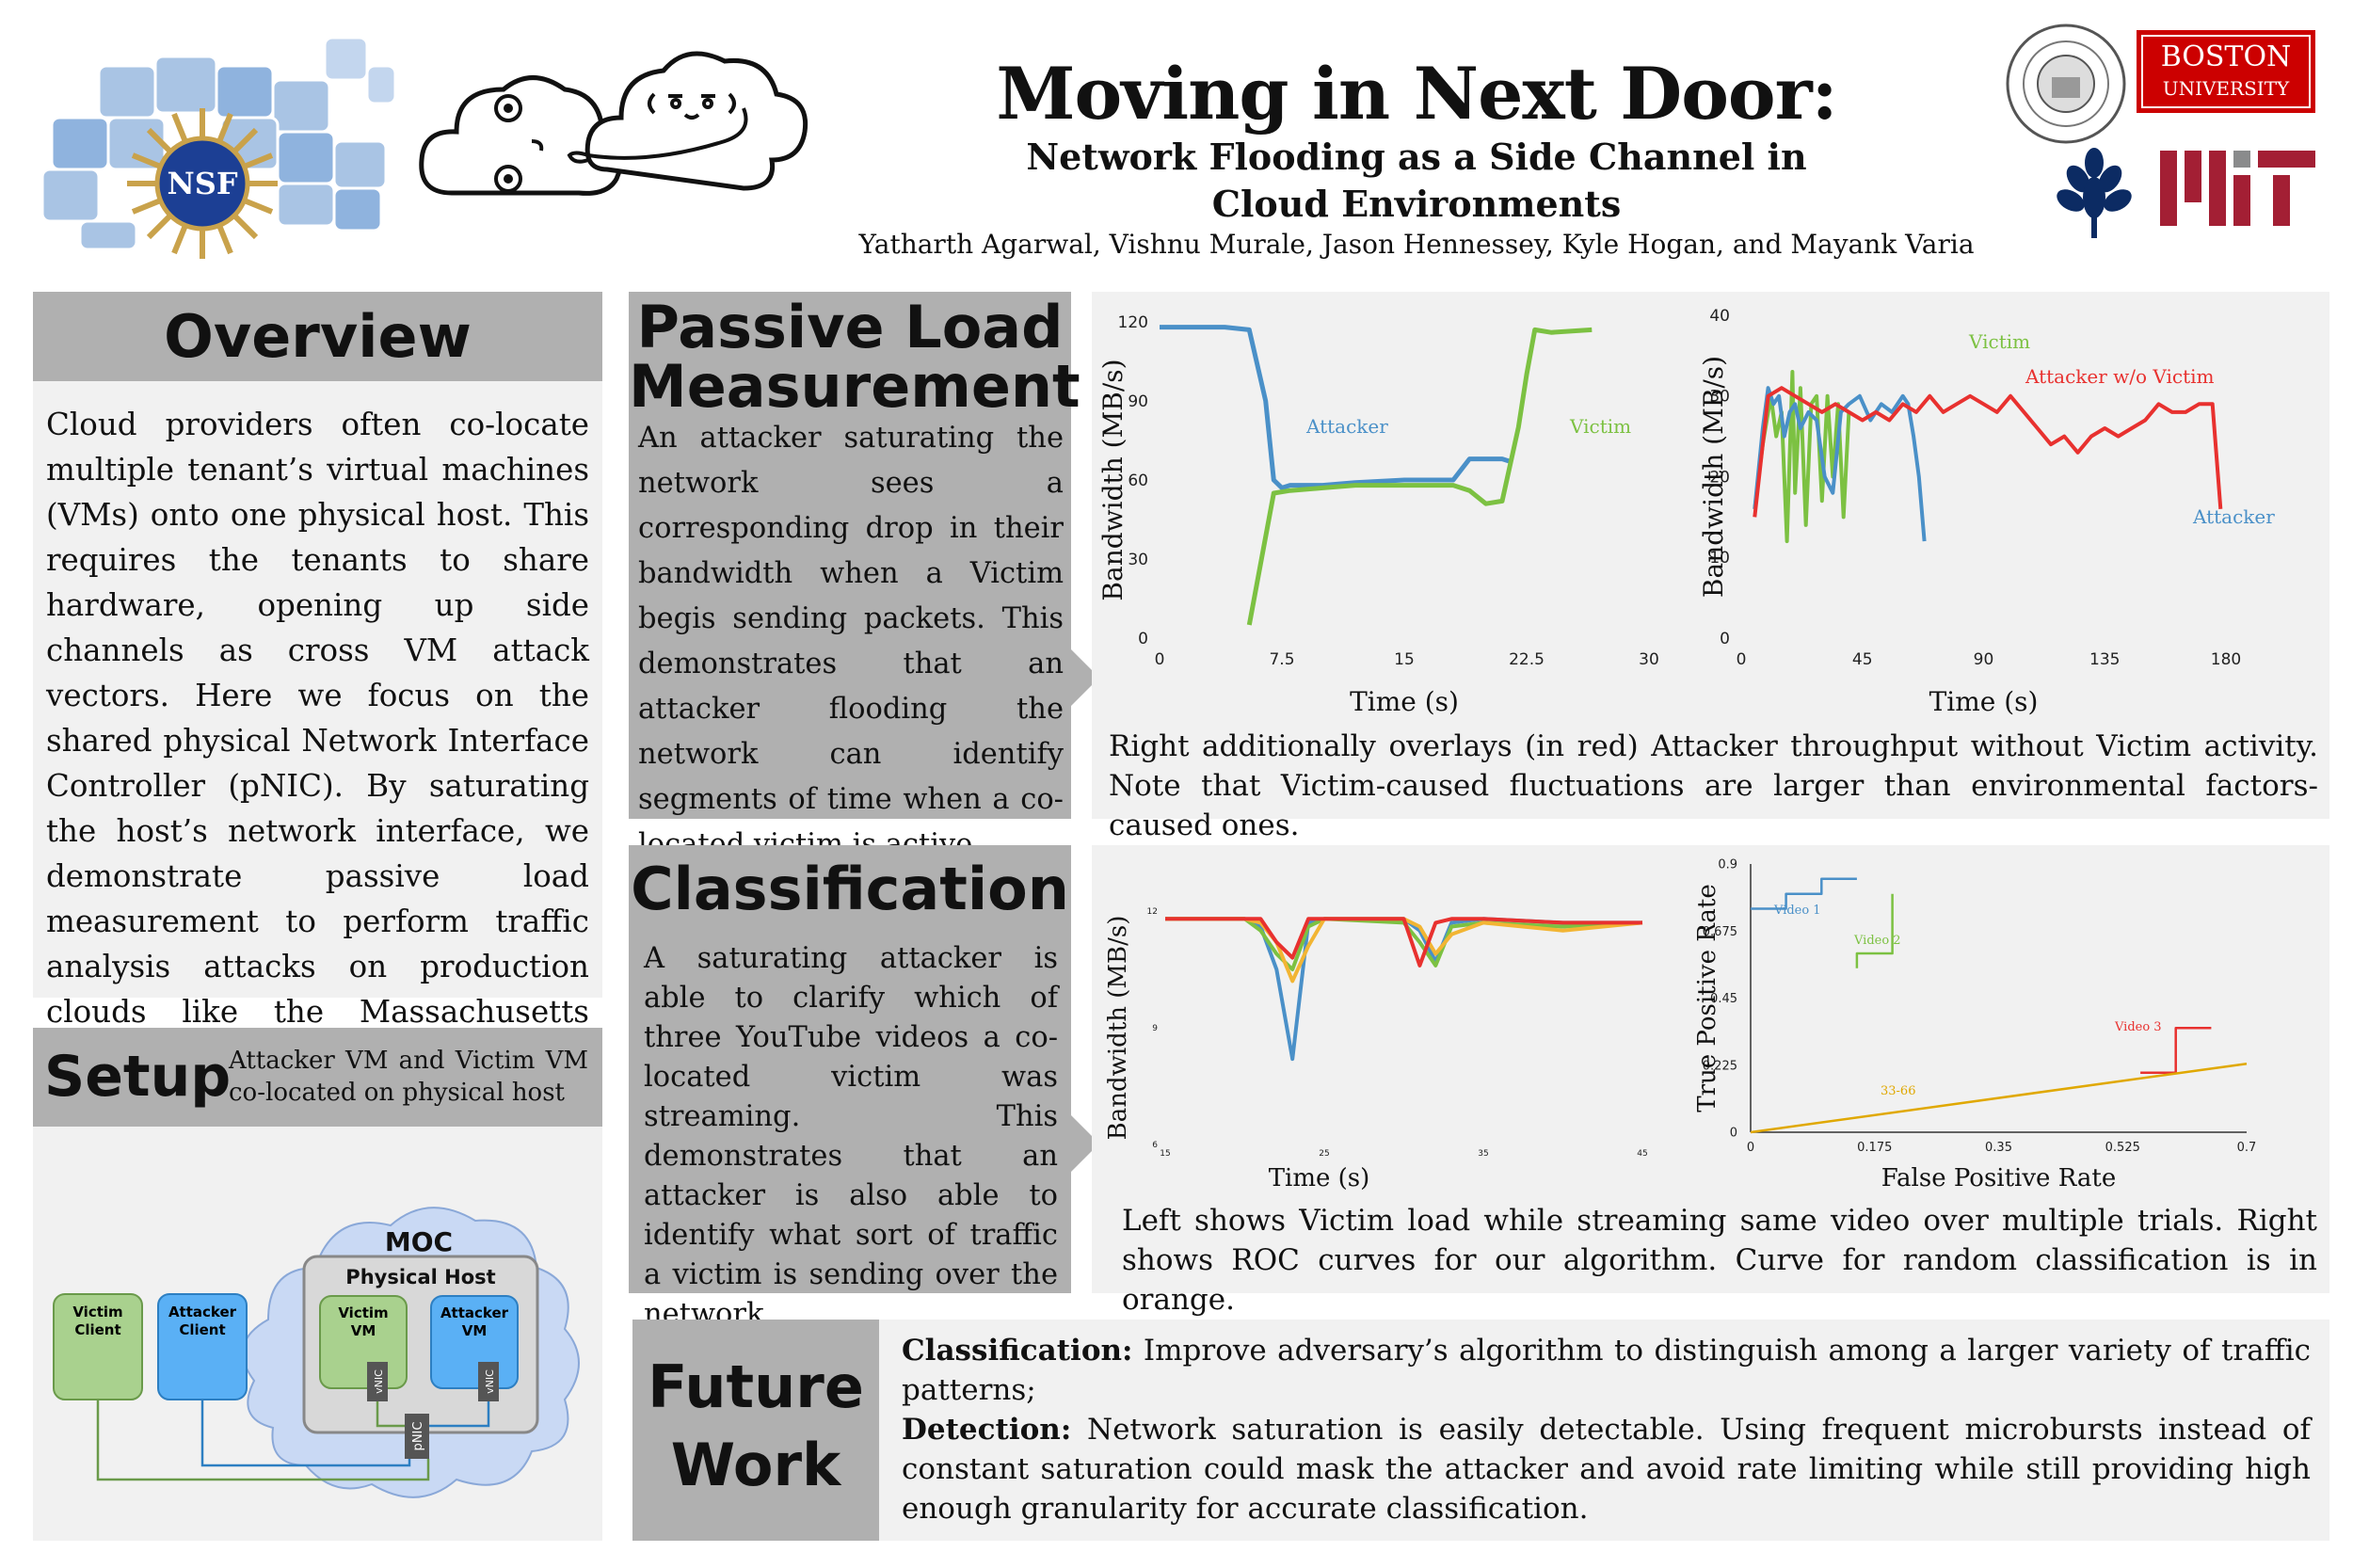  Describe the element at coordinates (1138, 401) in the screenshot. I see `y-tick-label: 90` at that location.